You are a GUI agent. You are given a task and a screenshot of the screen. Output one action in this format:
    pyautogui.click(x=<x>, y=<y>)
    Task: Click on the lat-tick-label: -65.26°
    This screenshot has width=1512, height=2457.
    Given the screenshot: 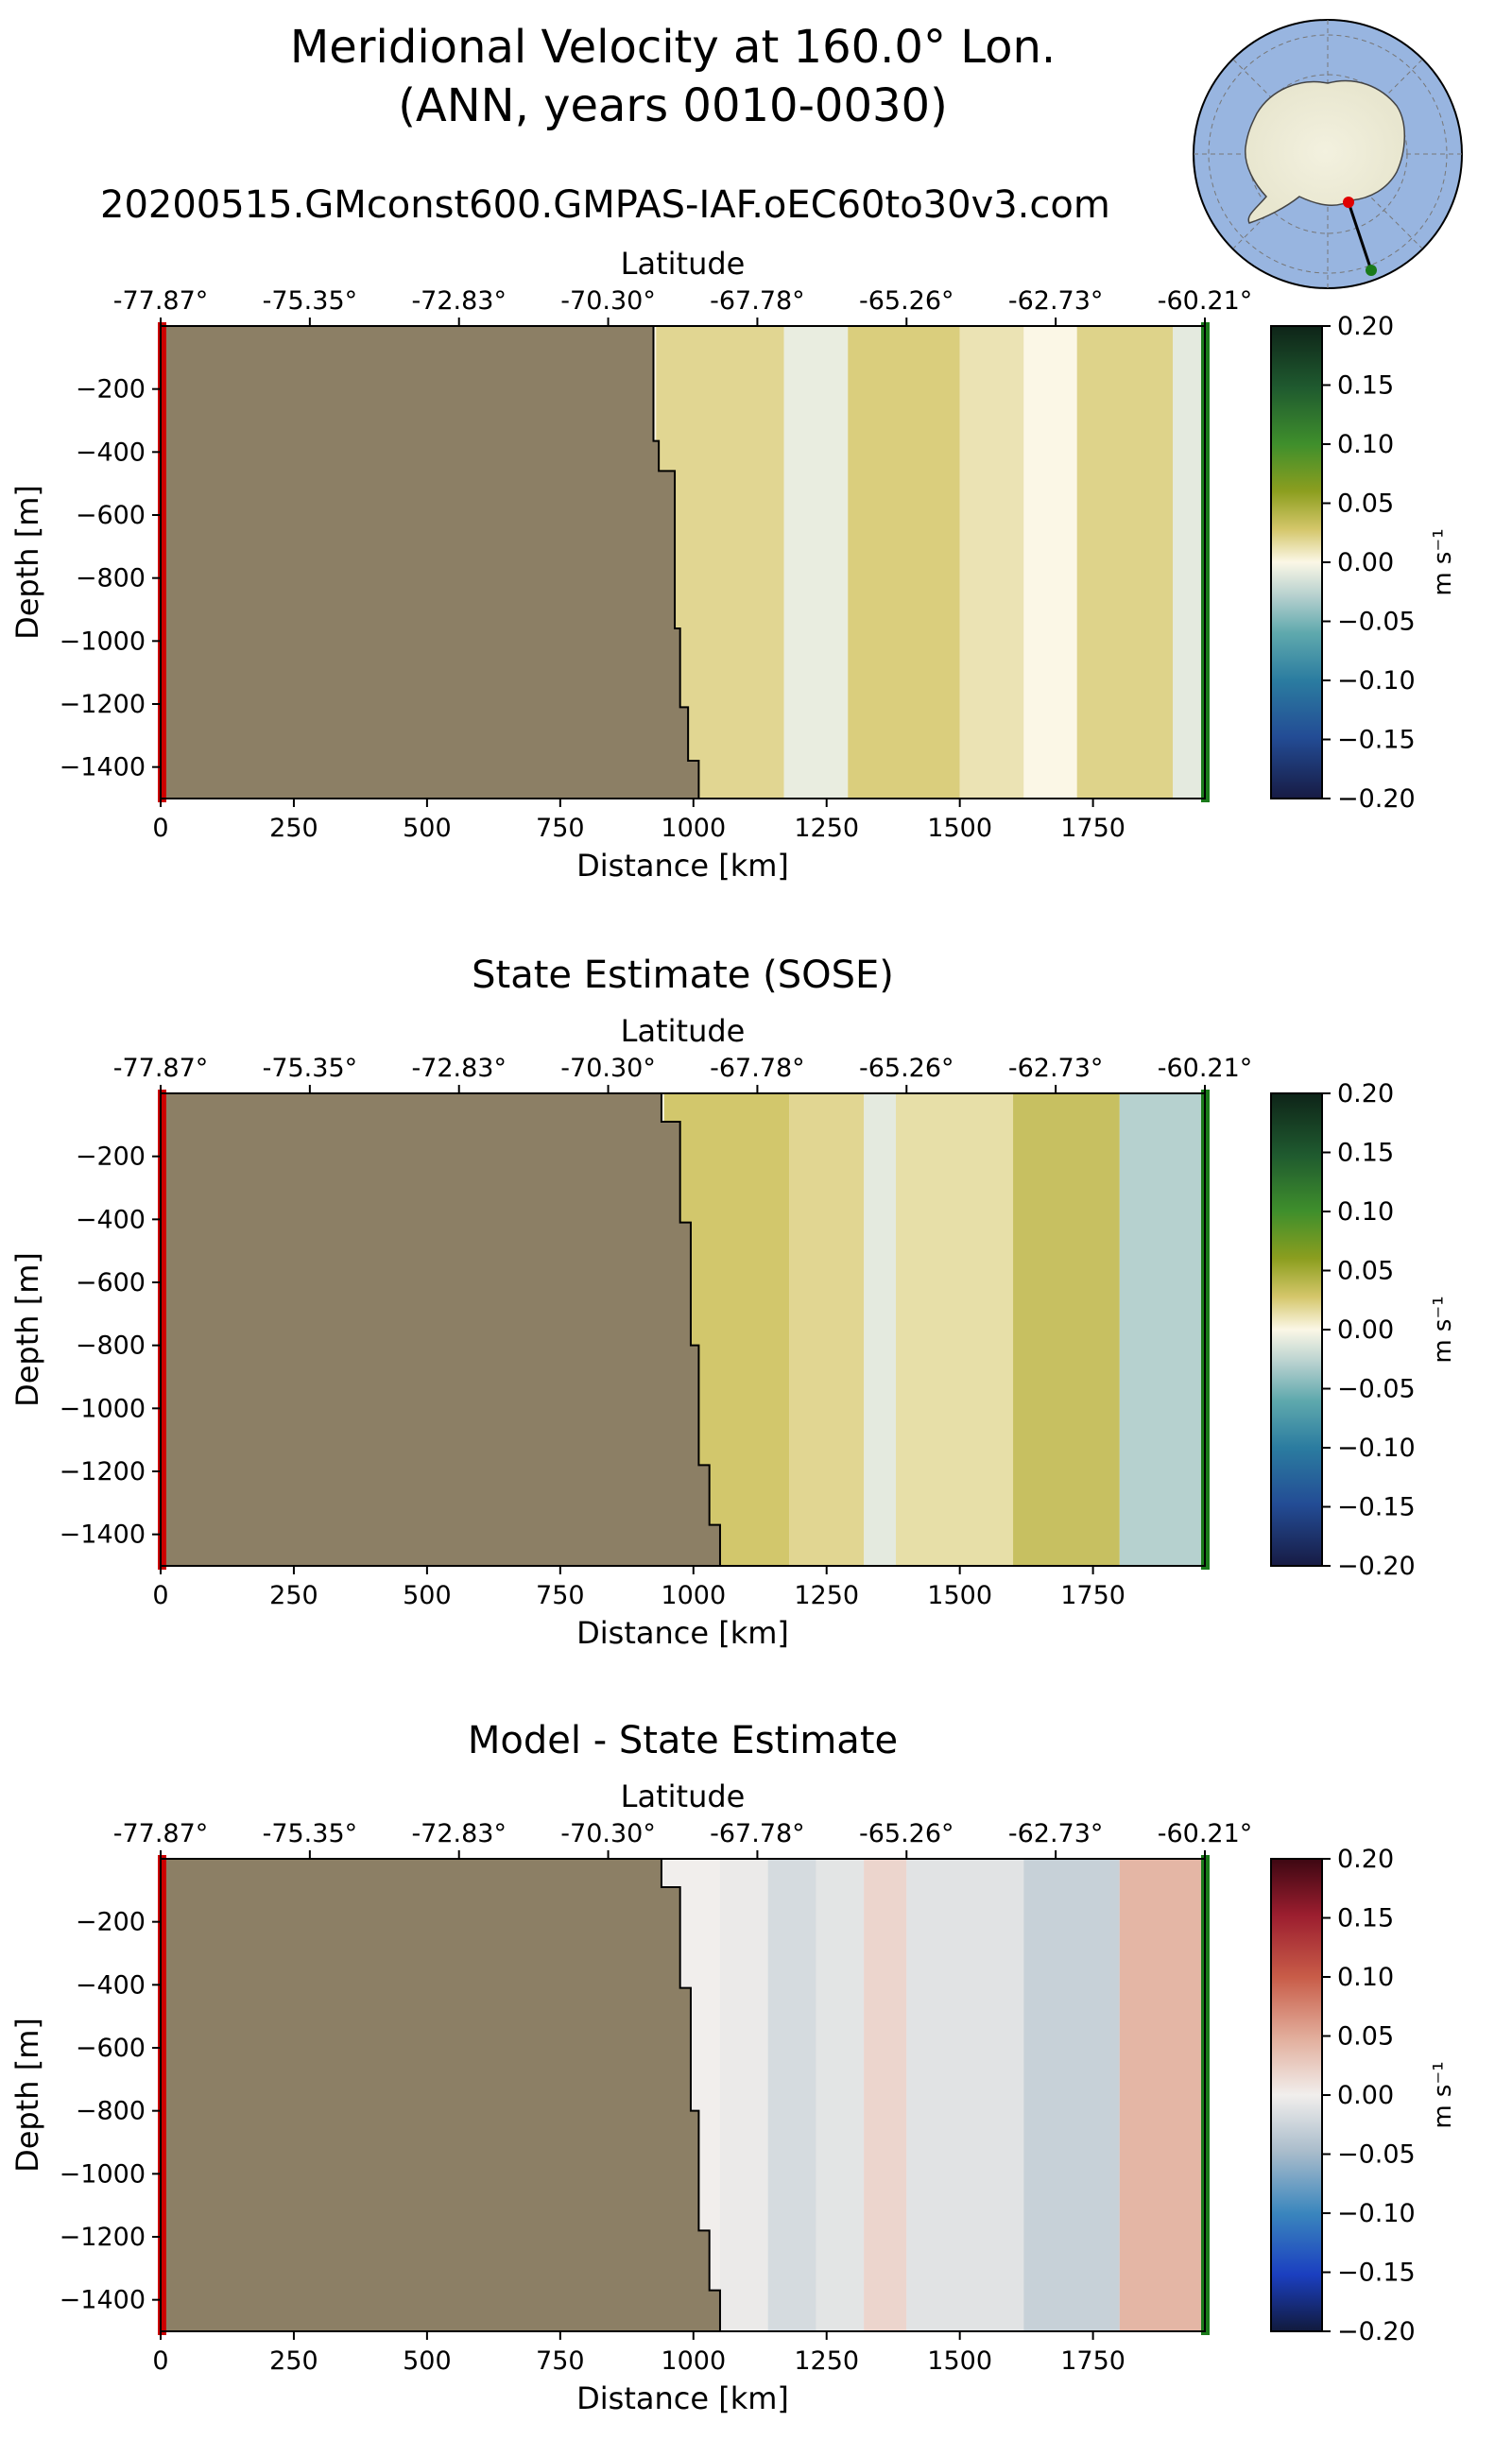 What is the action you would take?
    pyautogui.click(x=906, y=301)
    